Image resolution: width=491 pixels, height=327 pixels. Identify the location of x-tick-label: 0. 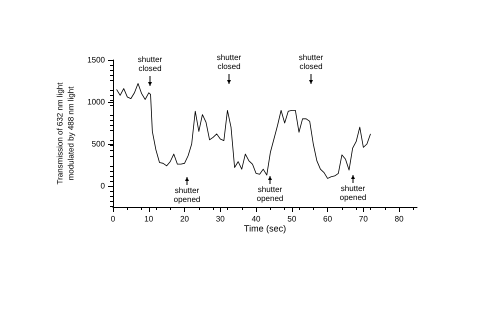
(113, 219).